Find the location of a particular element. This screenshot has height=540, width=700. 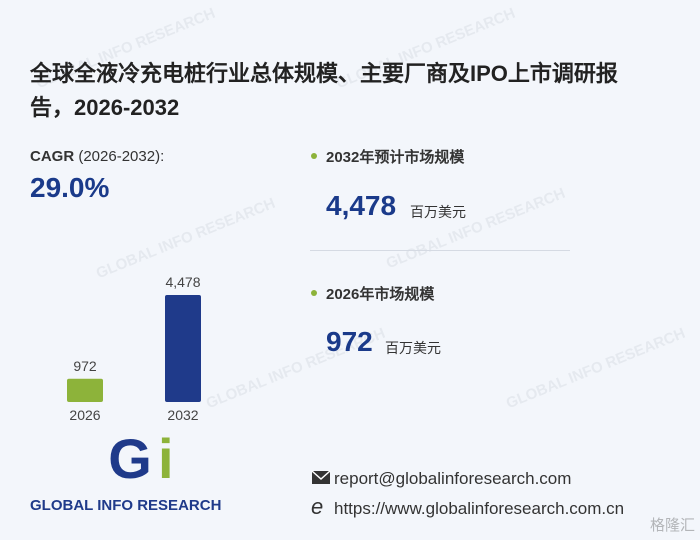

title: 全球全液冷充电桩行业总体规模、主要厂商及IPO上市调研报告，2026-2032 is located at coordinates (324, 90).